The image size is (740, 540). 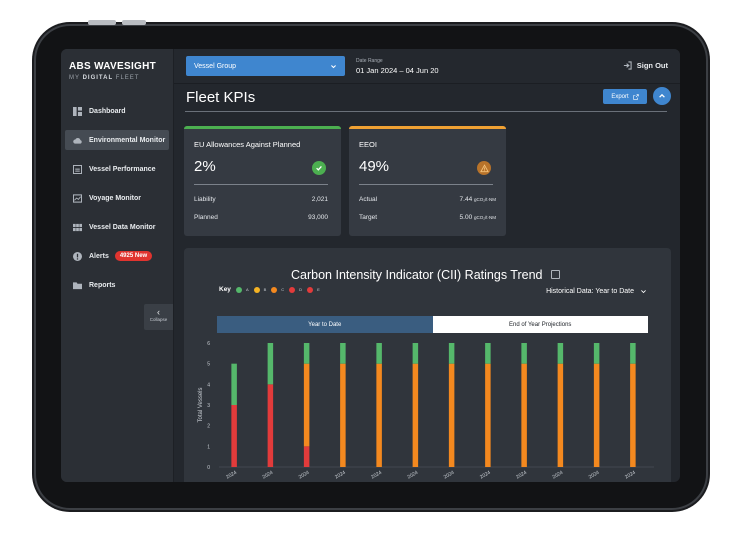 What do you see at coordinates (333, 66) in the screenshot?
I see `chevron-down-icon` at bounding box center [333, 66].